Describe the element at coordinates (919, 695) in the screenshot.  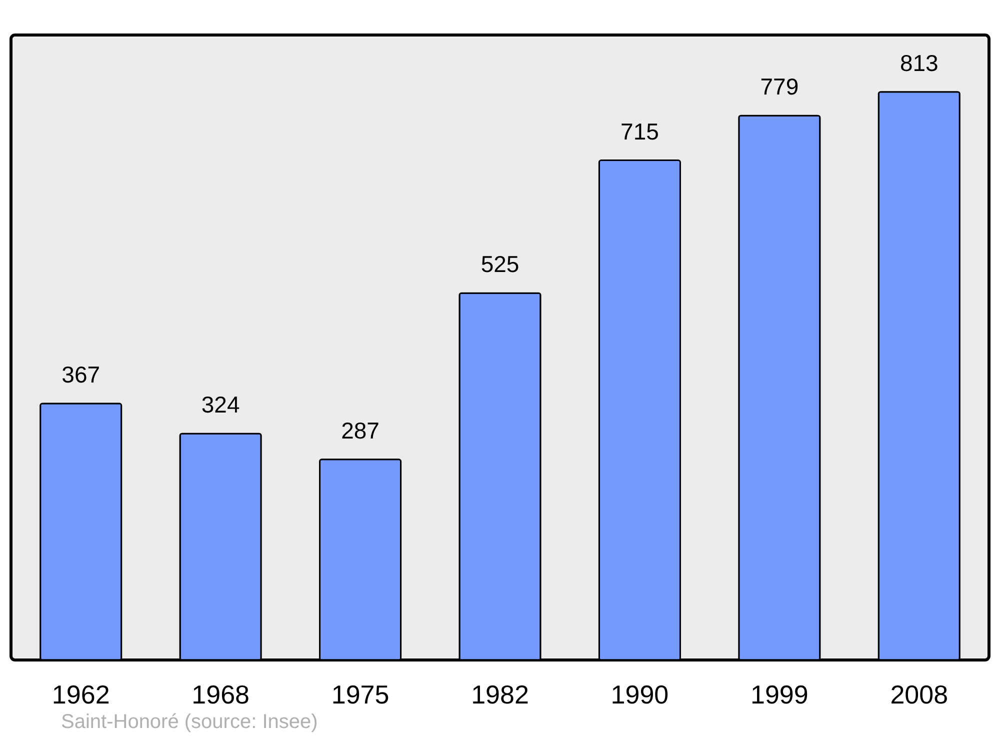
I see `x-tick-label: 2008` at that location.